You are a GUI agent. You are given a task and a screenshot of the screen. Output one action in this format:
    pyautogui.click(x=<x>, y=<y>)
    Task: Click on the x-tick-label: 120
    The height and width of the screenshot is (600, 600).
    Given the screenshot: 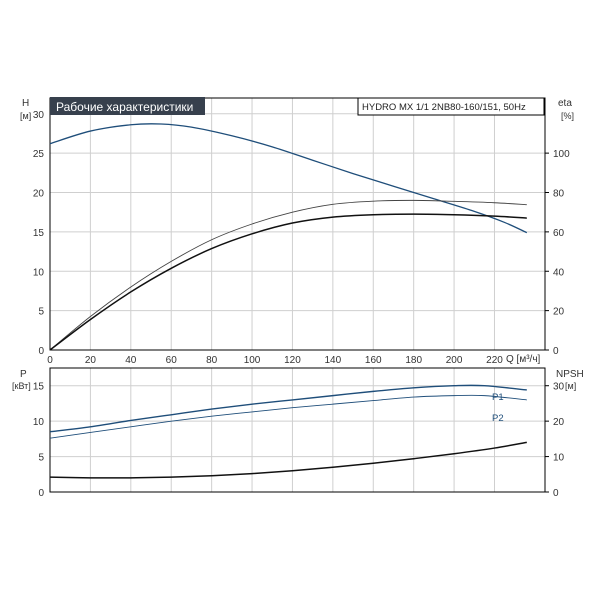 What is the action you would take?
    pyautogui.click(x=292, y=360)
    